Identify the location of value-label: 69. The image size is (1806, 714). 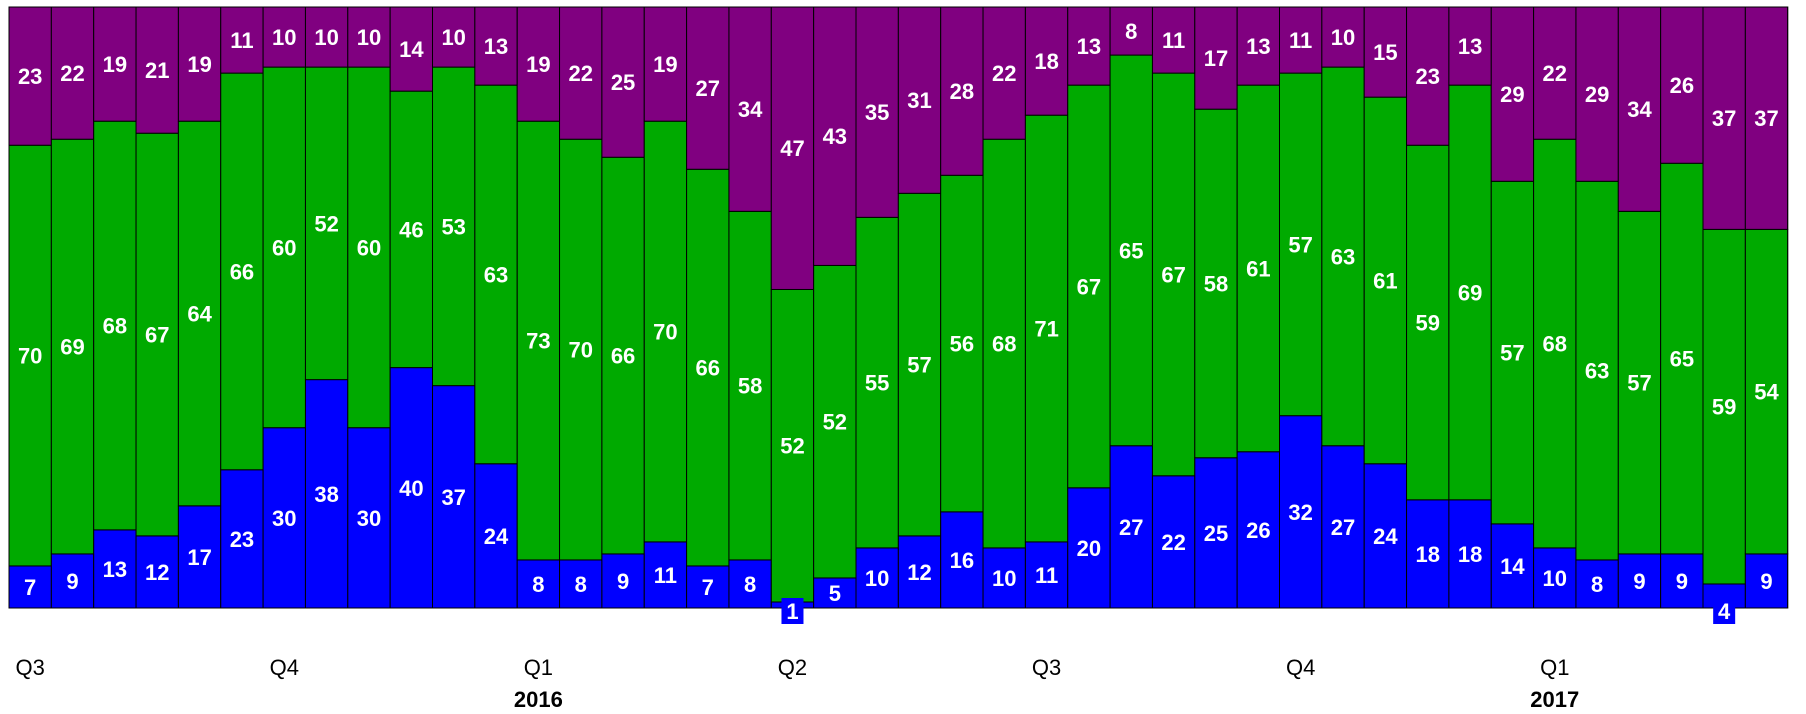
(72, 347).